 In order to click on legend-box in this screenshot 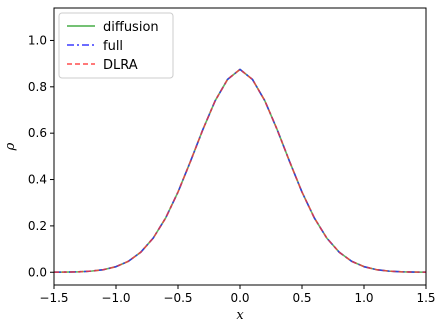, I will do `click(116, 45)`.